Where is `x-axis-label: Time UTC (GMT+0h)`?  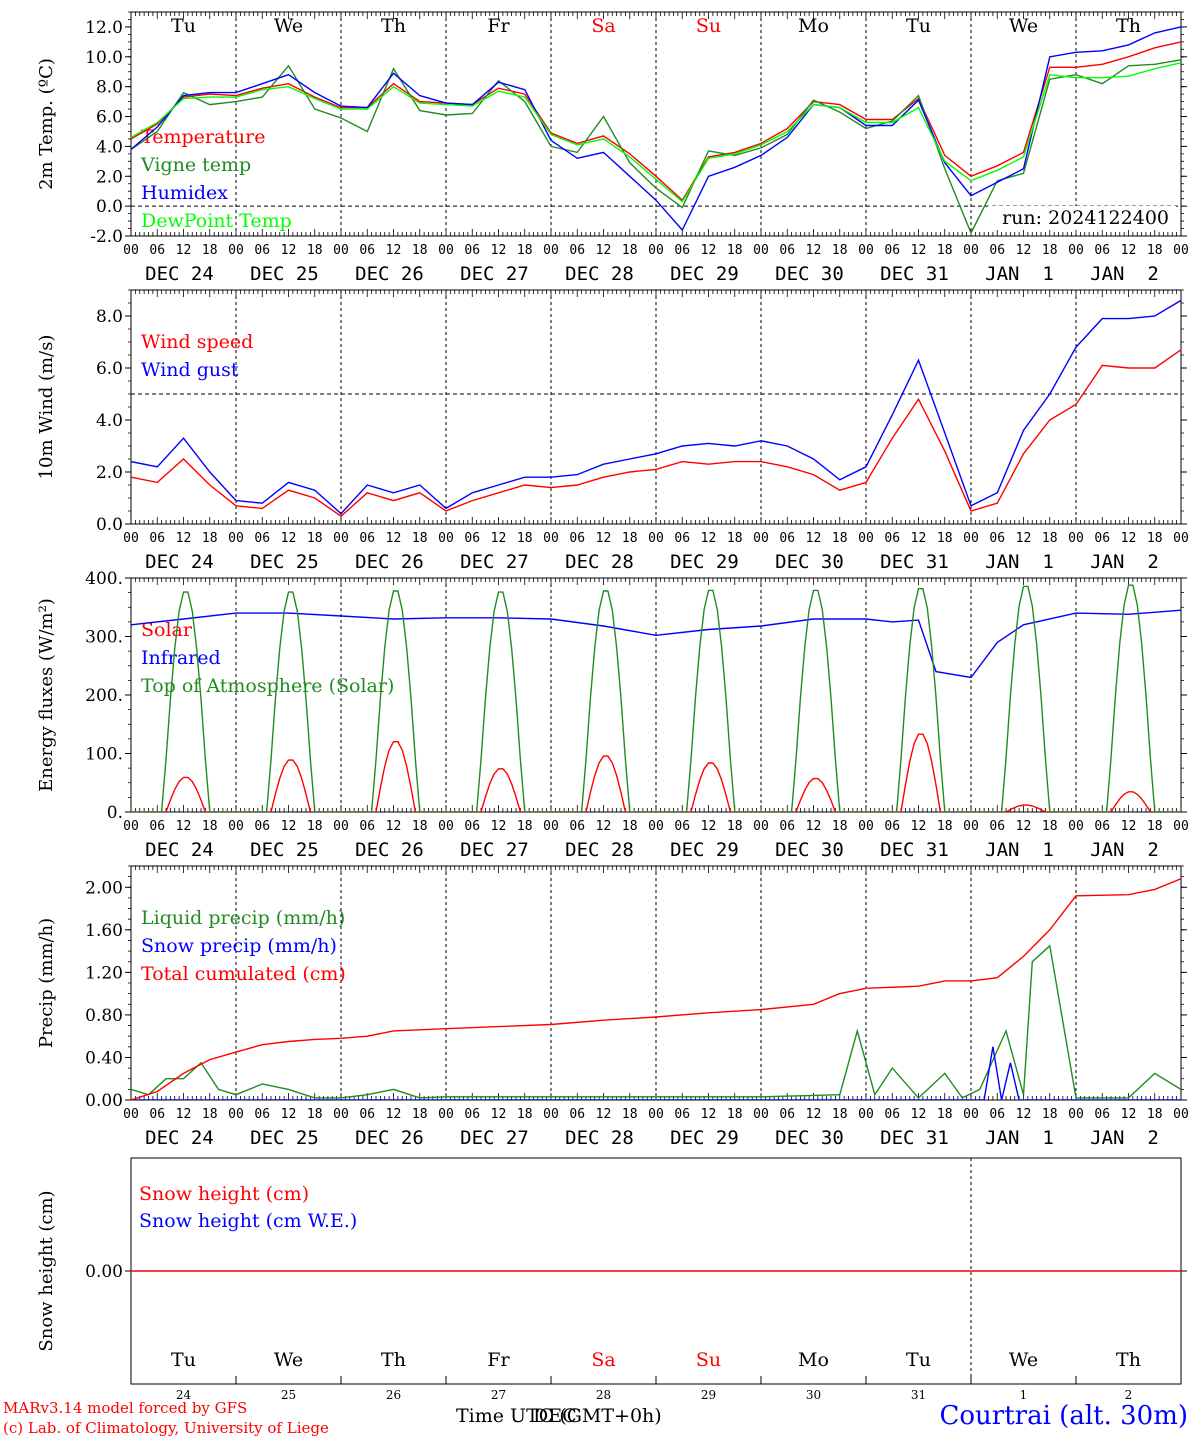 x-axis-label: Time UTC (GMT+0h) is located at coordinates (559, 1416).